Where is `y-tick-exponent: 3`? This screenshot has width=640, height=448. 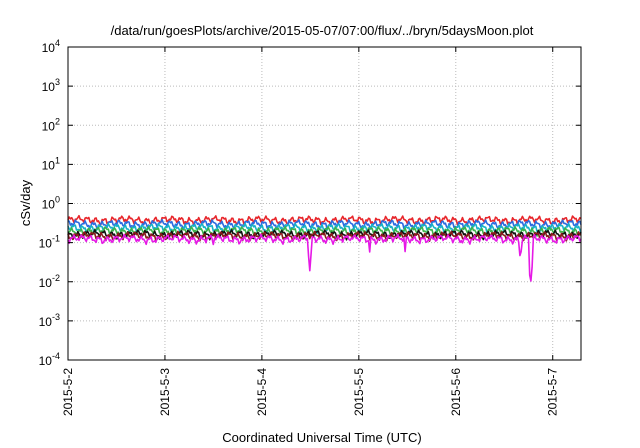
y-tick-exponent: 3 is located at coordinates (57, 82).